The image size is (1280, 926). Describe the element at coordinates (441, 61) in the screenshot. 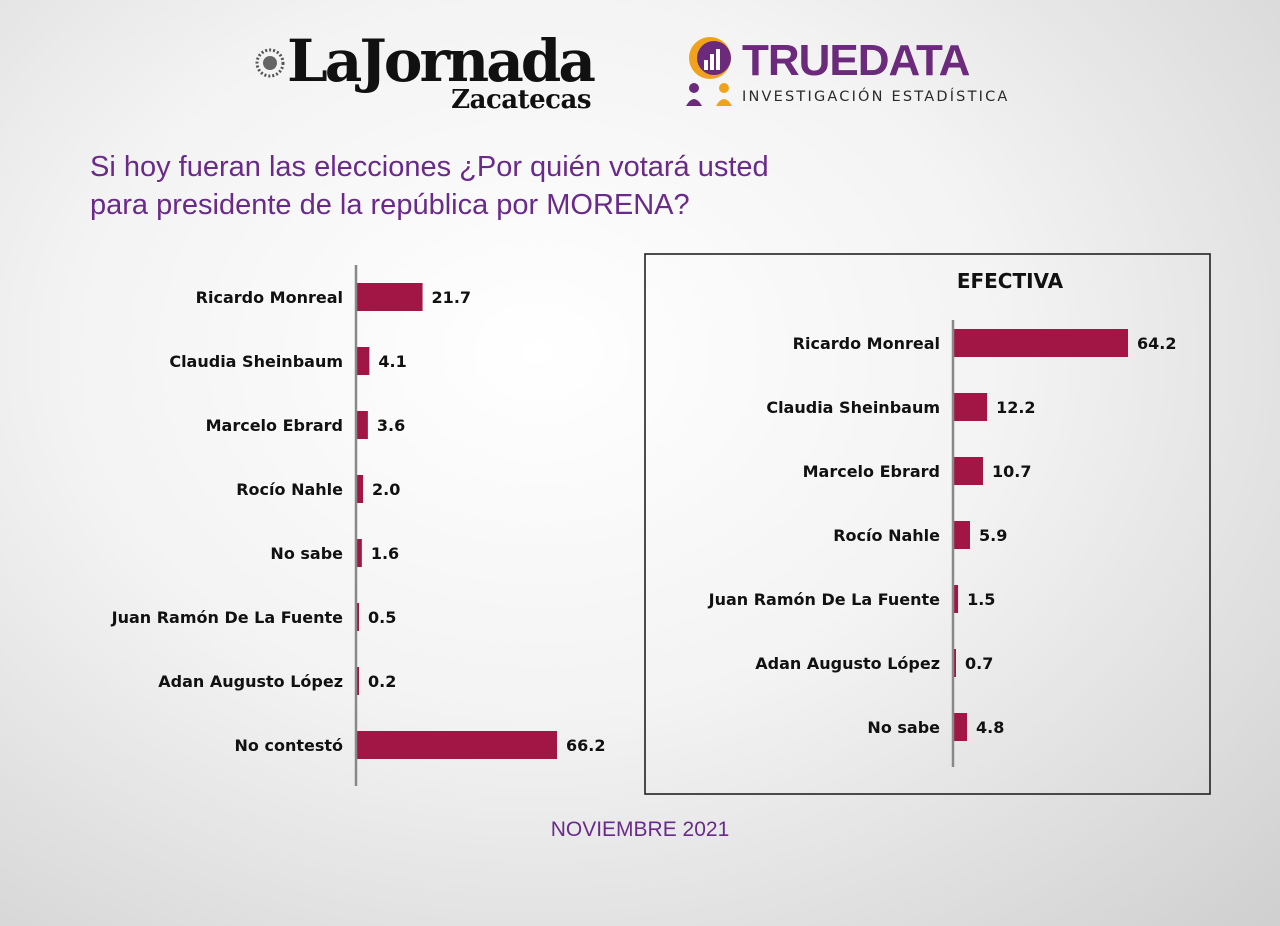

I see `brand-main: LaJornada` at that location.